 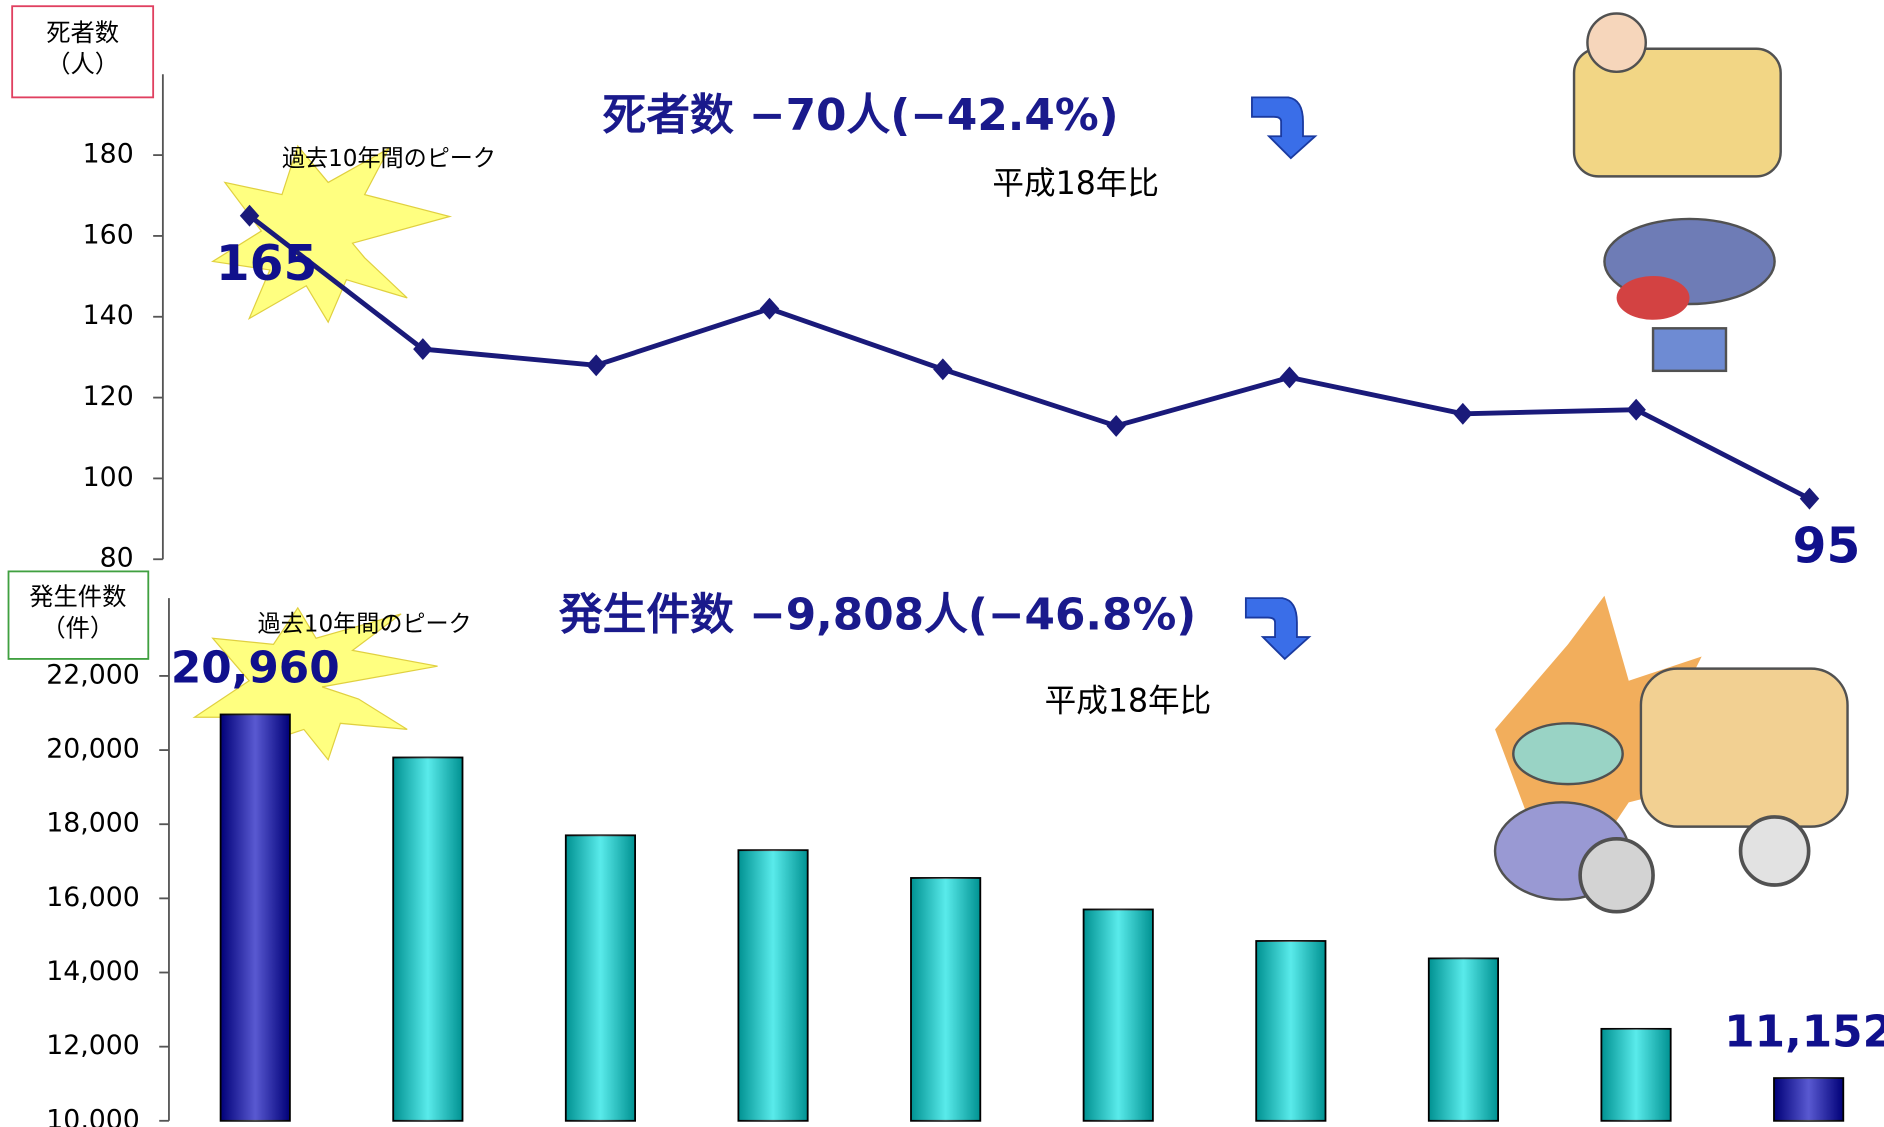 I want to click on y-tick-label: 12,000, so click(x=93, y=1045).